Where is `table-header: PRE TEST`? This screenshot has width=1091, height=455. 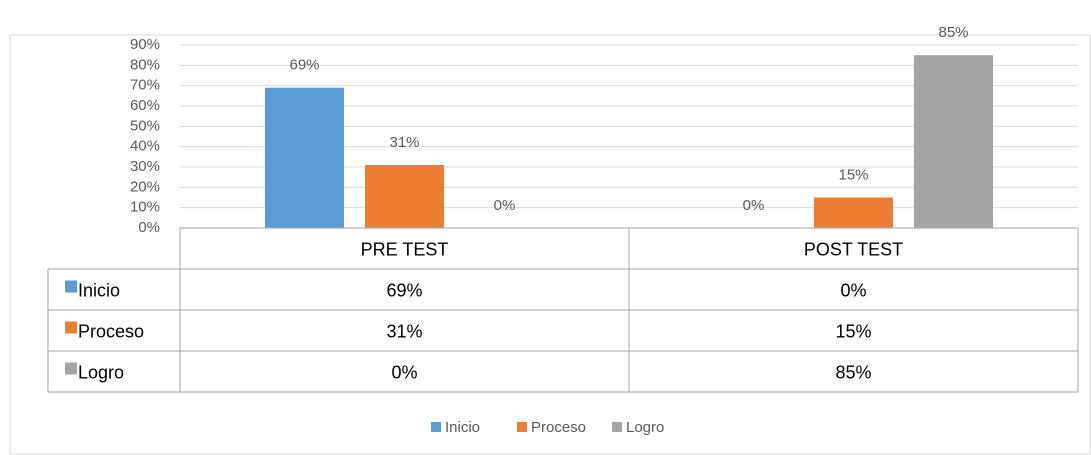 table-header: PRE TEST is located at coordinates (405, 249).